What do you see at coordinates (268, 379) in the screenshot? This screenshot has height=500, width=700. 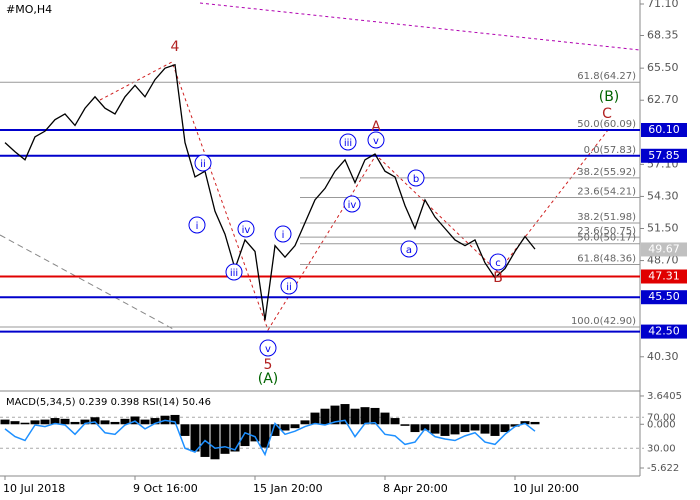 I see `wave-label: (A)` at bounding box center [268, 379].